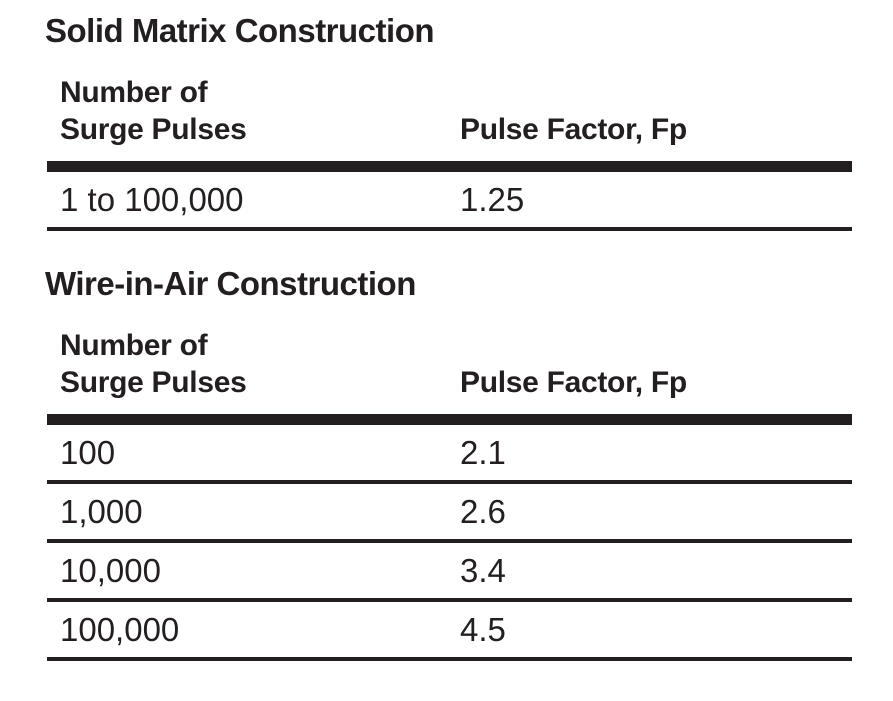 The width and height of the screenshot is (893, 701). I want to click on cell-pulses: 1,000, so click(101, 511).